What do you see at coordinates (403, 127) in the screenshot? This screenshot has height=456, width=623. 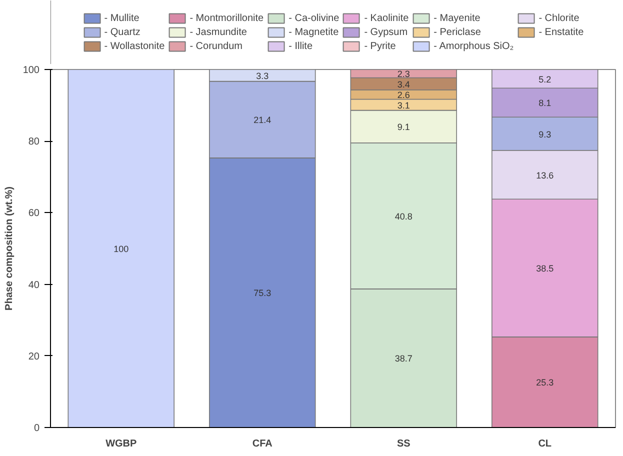 I see `data-label: 9.1` at bounding box center [403, 127].